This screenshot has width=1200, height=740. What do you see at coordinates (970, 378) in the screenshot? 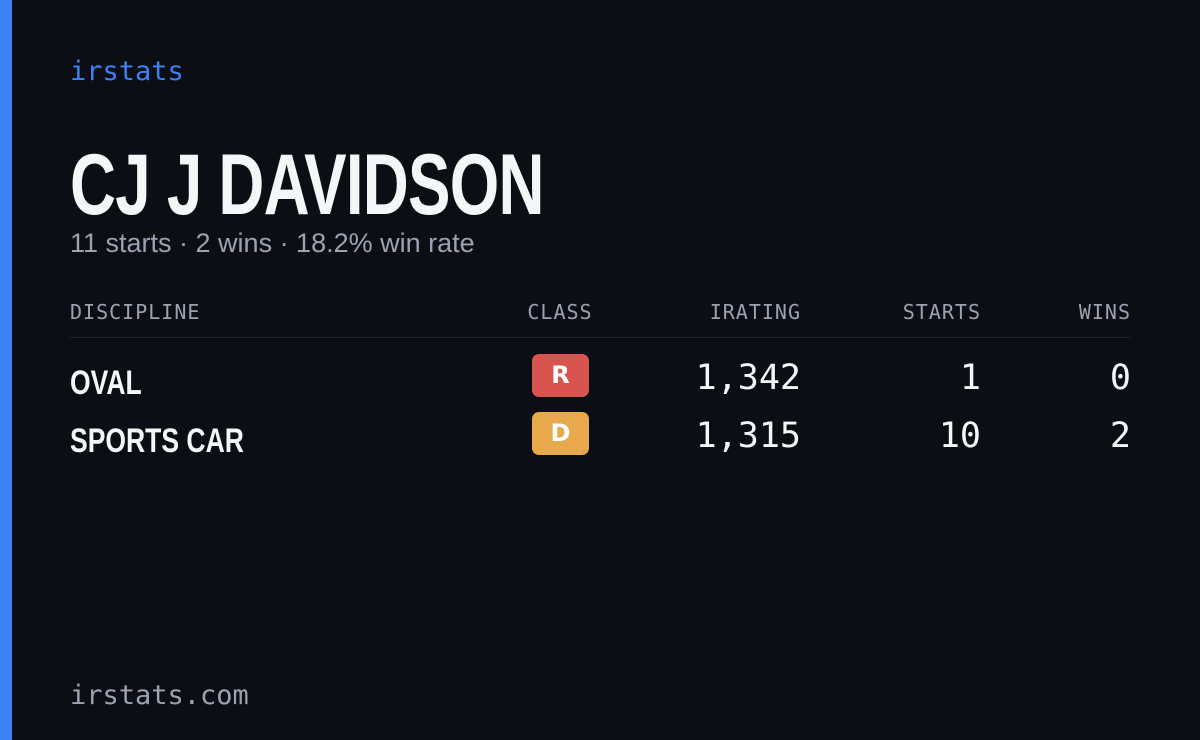
I see `starts: 1` at bounding box center [970, 378].